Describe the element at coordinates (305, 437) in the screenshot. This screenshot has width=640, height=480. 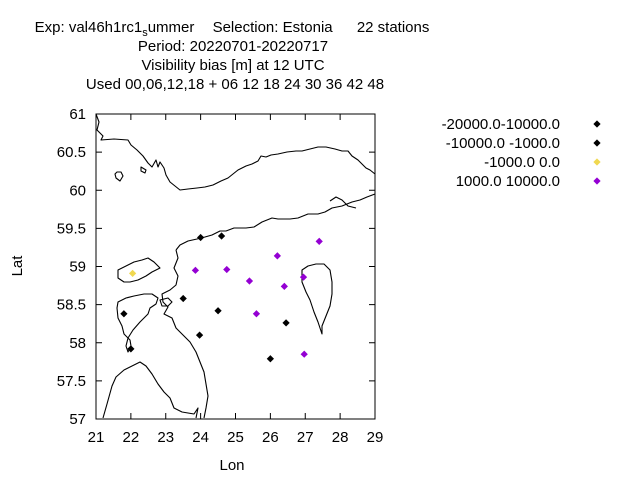
I see `x-tick-label: 27` at that location.